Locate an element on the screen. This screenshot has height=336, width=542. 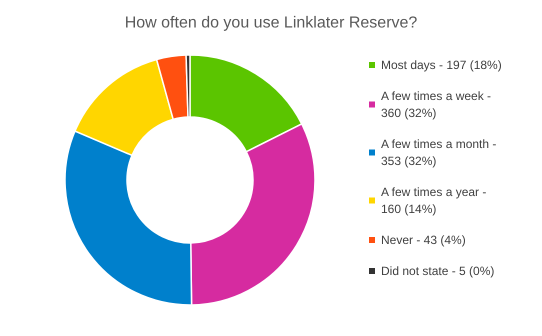
legend-label: Did not state - 5 (0%) is located at coordinates (437, 271).